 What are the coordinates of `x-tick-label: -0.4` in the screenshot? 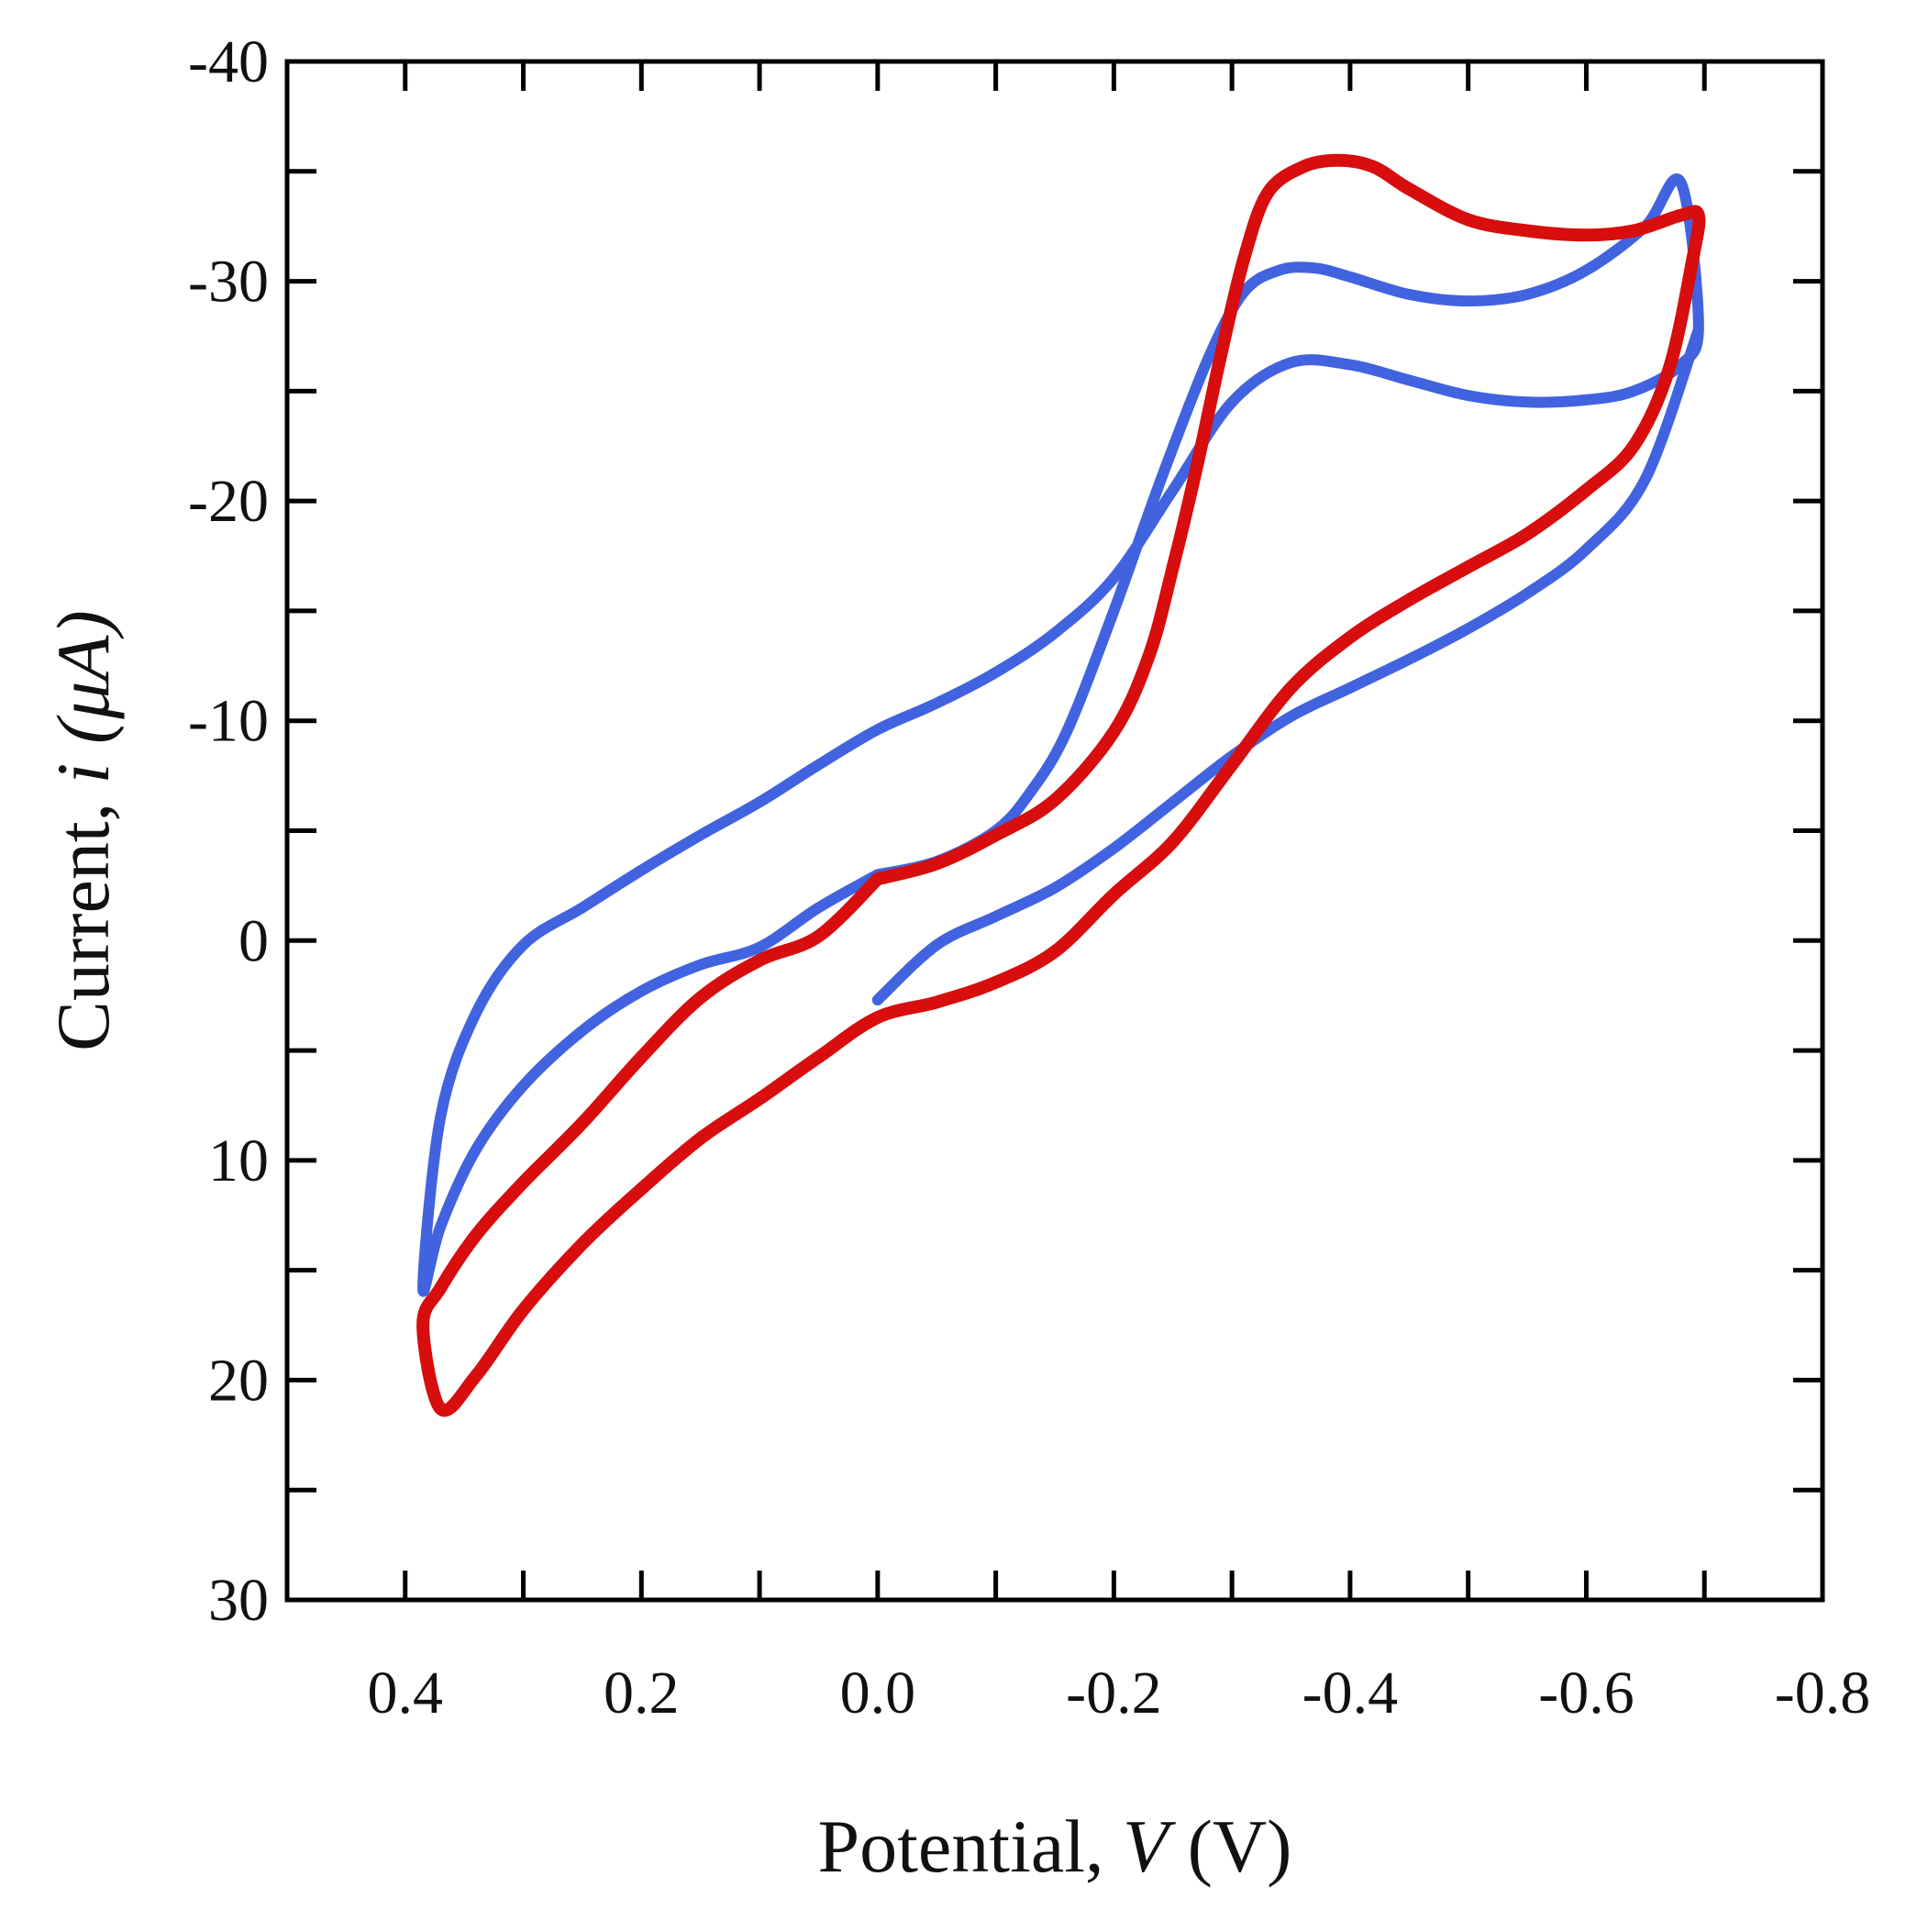 It's located at (1350, 1693).